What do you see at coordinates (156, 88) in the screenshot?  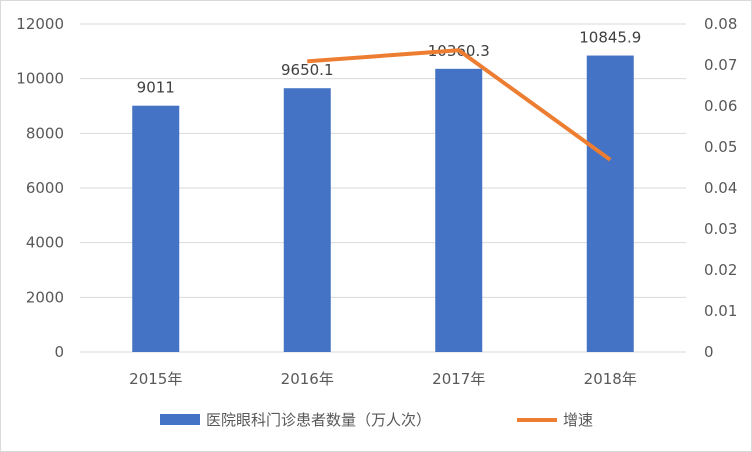 I see `bar-data-label: 9011` at bounding box center [156, 88].